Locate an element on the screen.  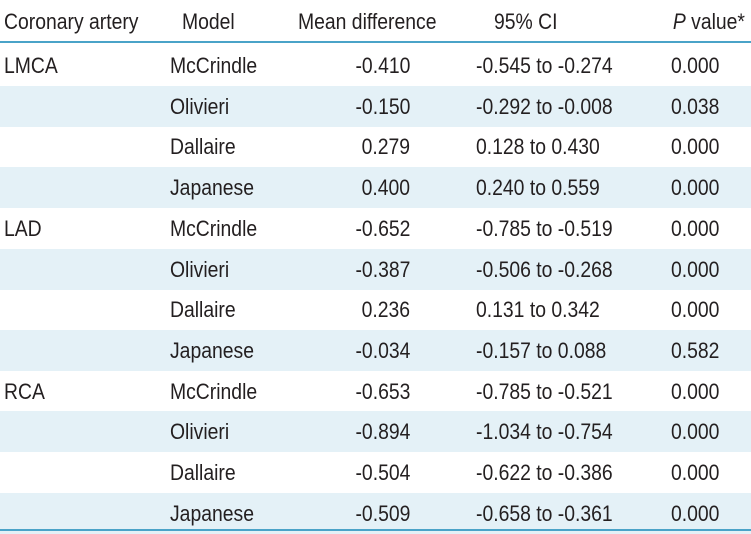
cell-95-ci: -0.622 to -0.386 is located at coordinates (544, 472).